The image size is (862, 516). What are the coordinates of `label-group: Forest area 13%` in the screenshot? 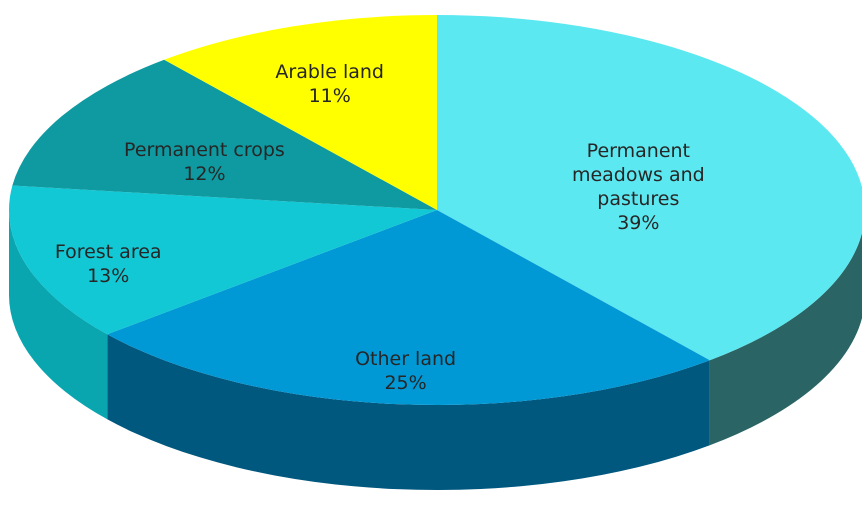 It's located at (109, 264).